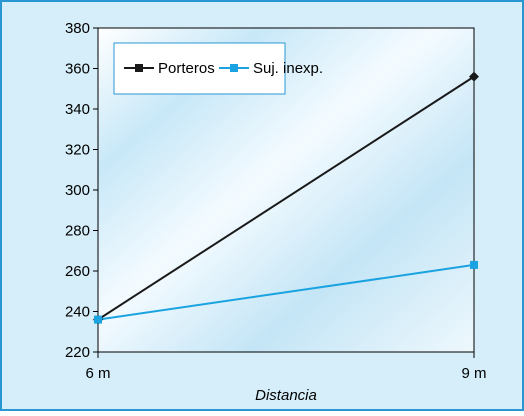  What do you see at coordinates (77, 352) in the screenshot?
I see `y-tick-label: 220` at bounding box center [77, 352].